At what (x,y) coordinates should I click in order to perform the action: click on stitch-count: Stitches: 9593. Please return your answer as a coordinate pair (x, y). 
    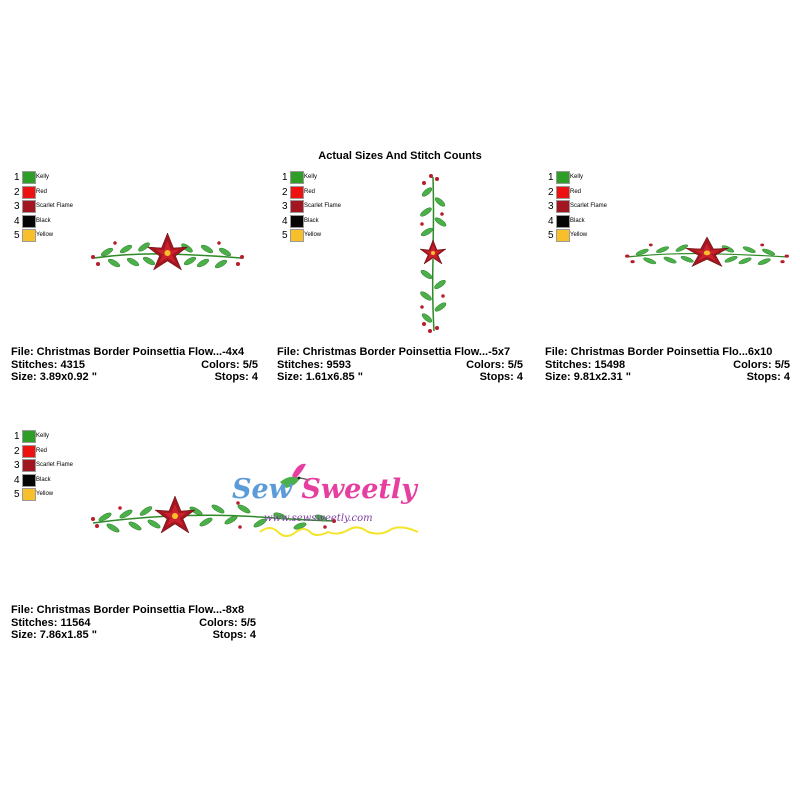
    Looking at the image, I should click on (314, 364).